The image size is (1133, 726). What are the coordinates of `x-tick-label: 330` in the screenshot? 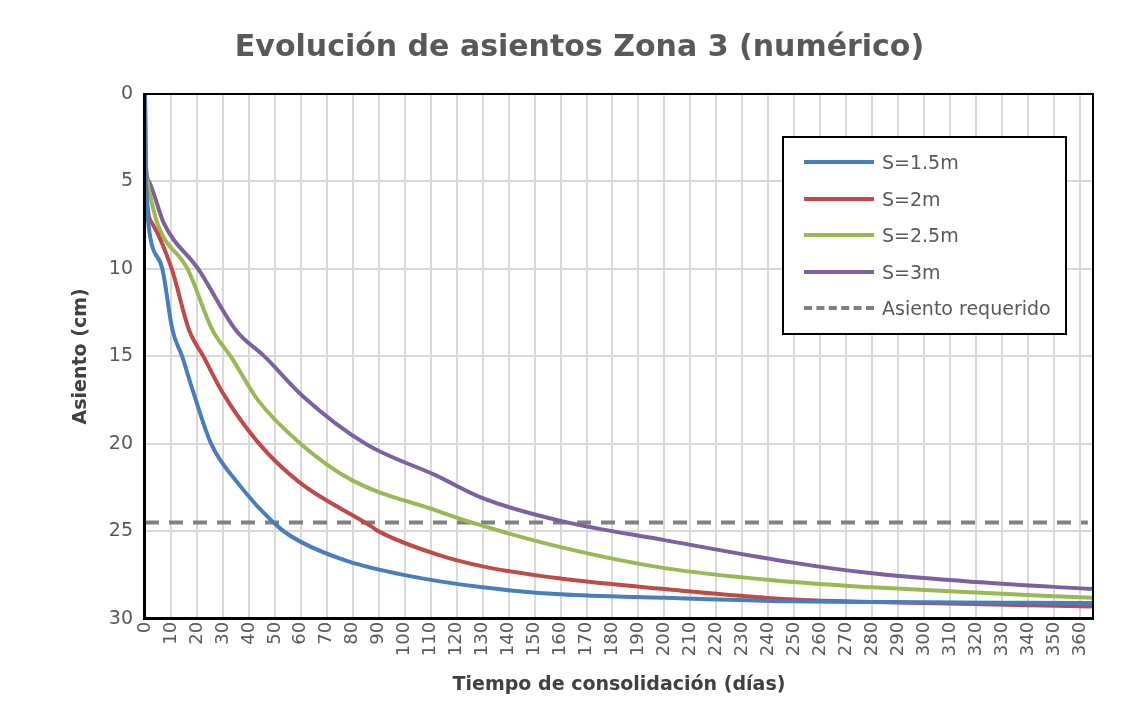 It's located at (1000, 639).